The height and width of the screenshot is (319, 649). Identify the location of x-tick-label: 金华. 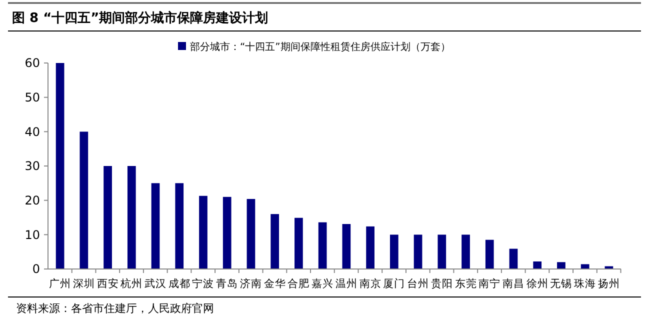
(275, 284).